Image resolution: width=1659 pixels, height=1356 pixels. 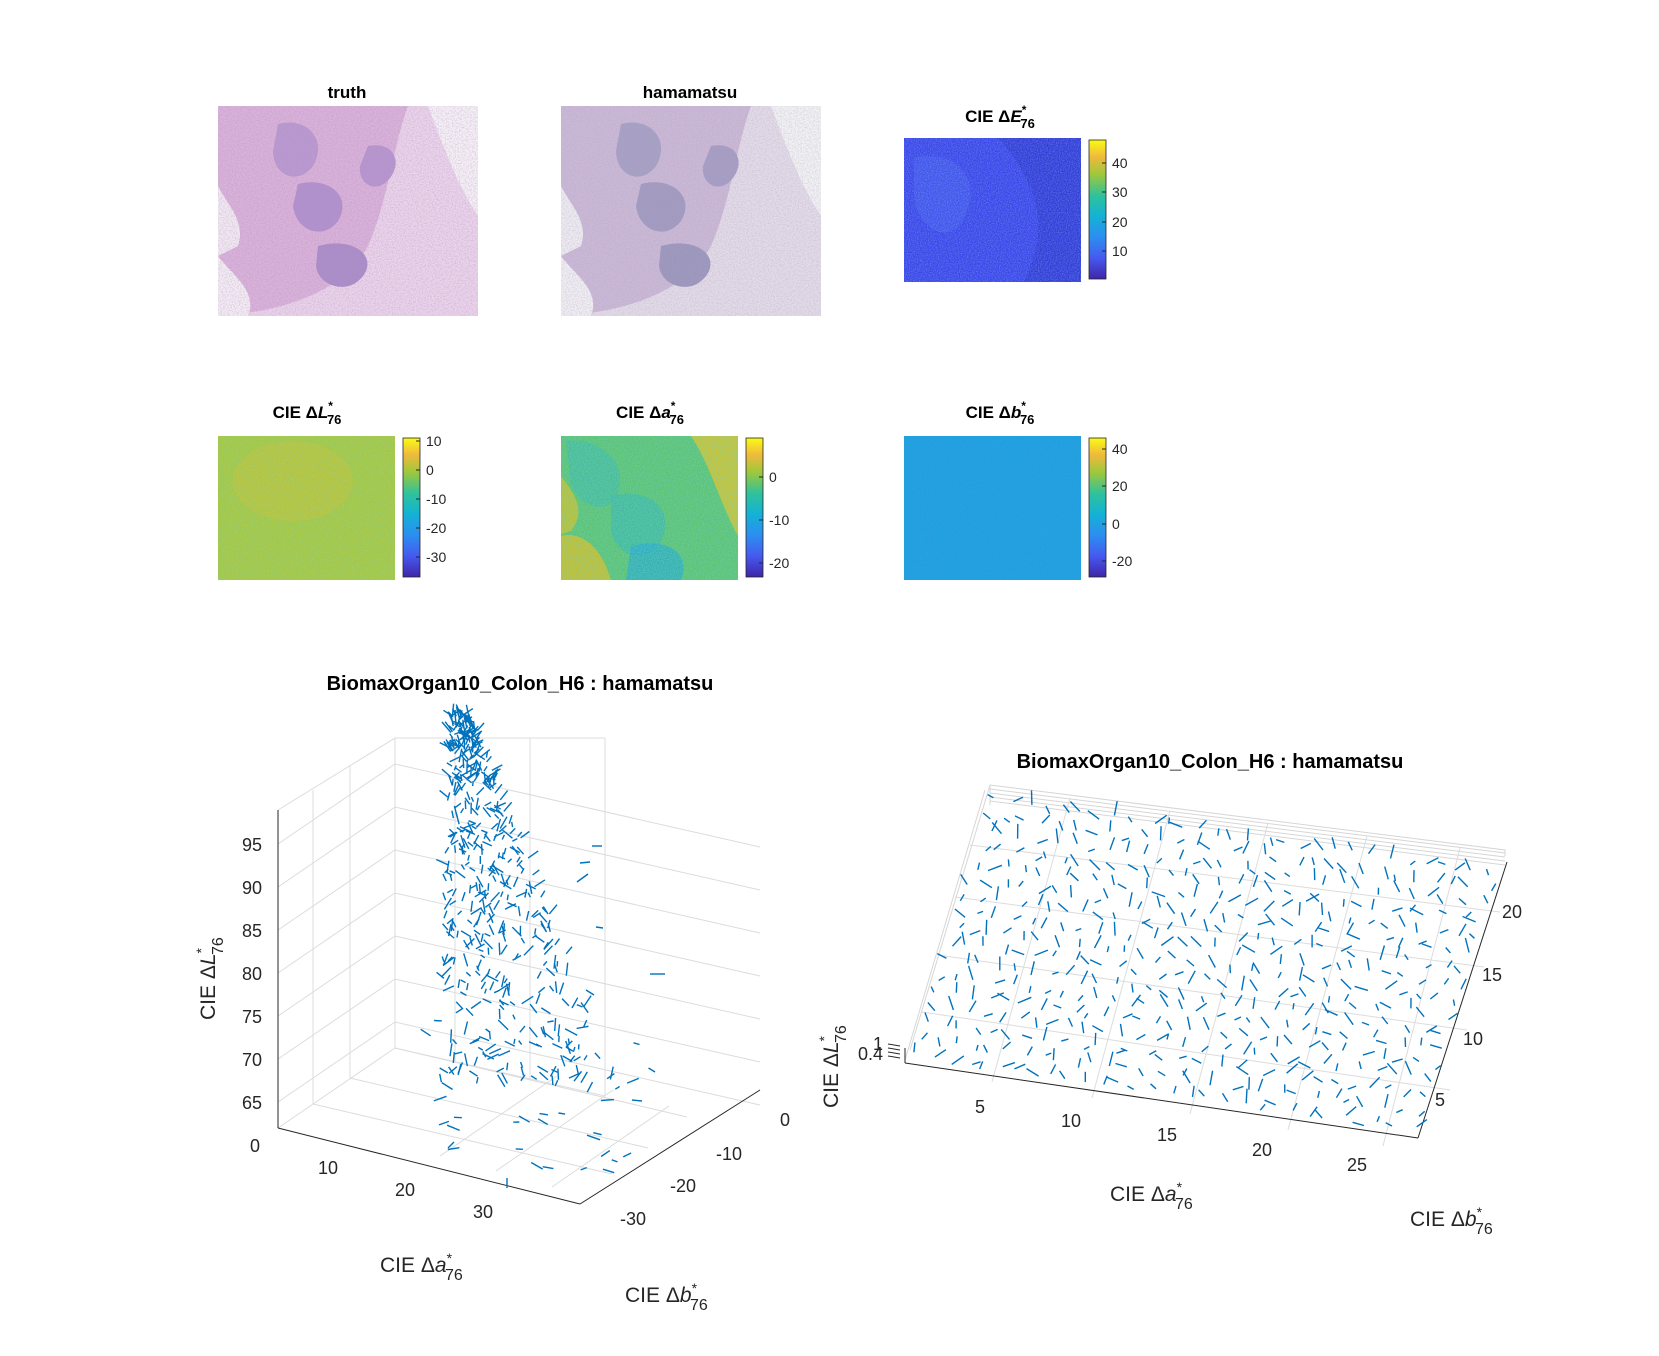 I want to click on svg-text: 0, so click(x=785, y=1120).